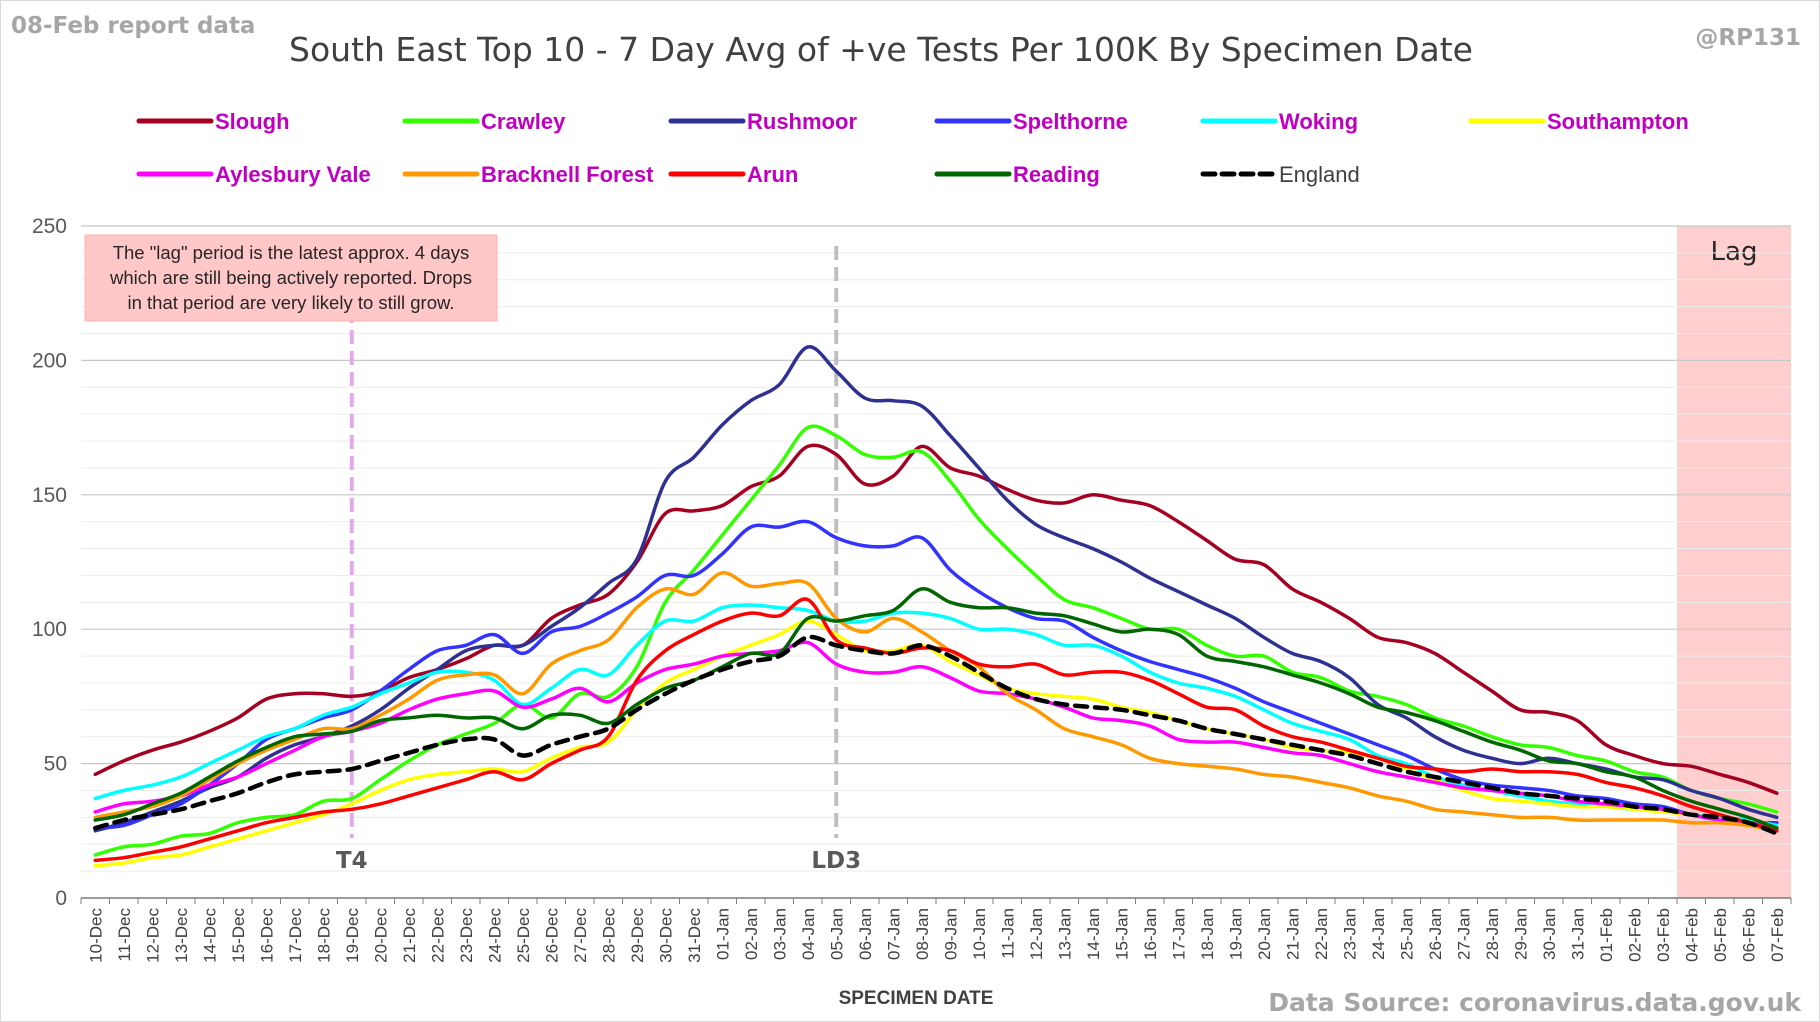  I want to click on x-tick-label: 20-Dec, so click(380, 935).